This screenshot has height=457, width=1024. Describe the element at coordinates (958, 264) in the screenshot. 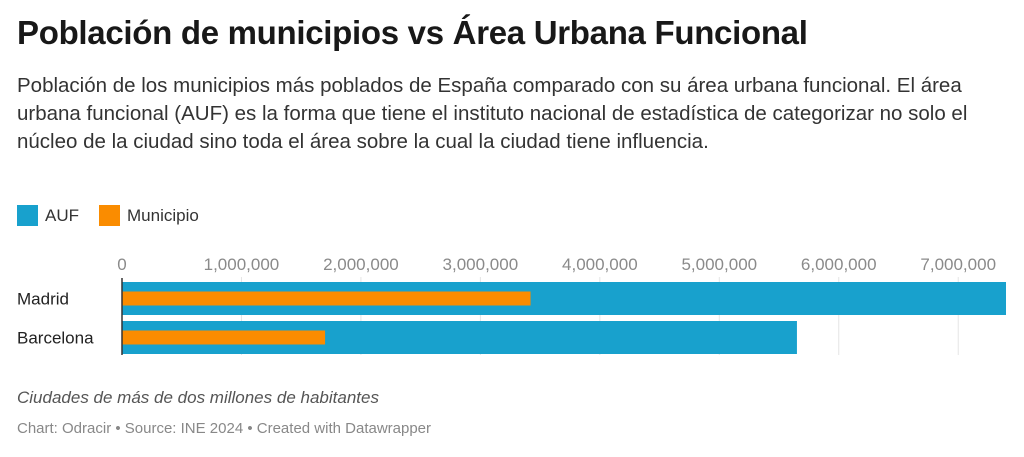

I see `x-tick-label: 7,000,000` at that location.